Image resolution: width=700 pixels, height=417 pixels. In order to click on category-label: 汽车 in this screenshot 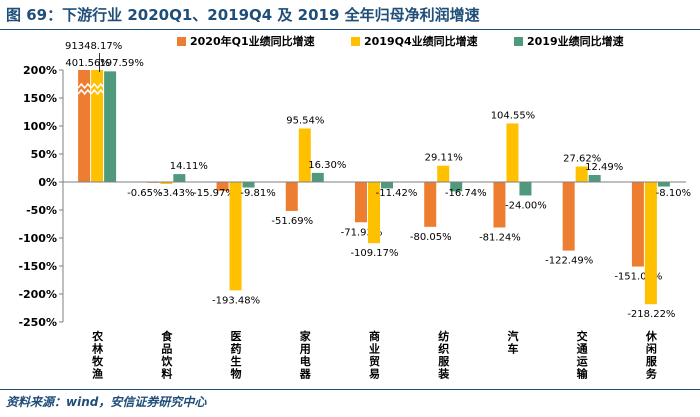, I will do `click(512, 342)`.